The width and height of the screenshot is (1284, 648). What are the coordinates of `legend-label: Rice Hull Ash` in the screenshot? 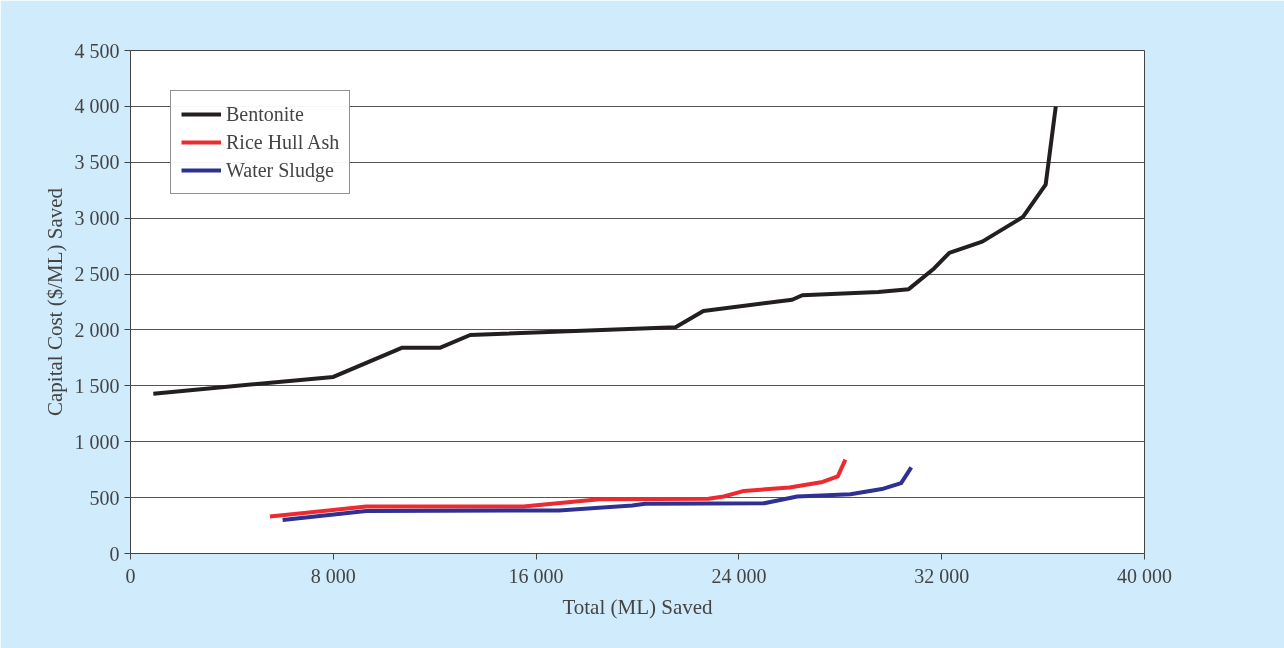 It's located at (283, 142).